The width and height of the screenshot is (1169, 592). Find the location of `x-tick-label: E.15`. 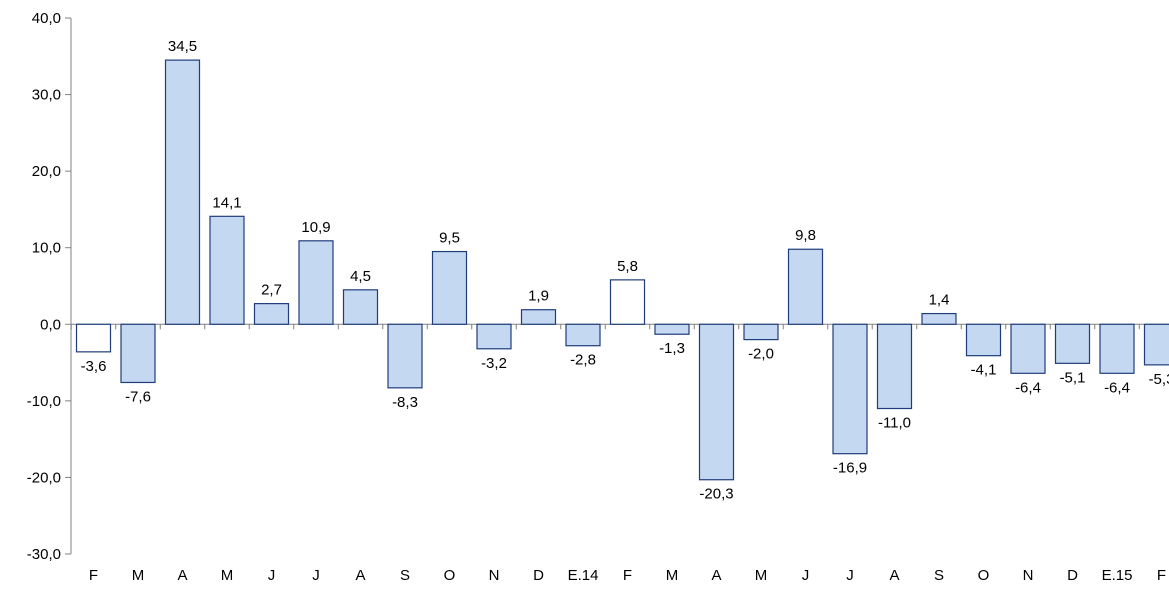

x-tick-label: E.15 is located at coordinates (1117, 575).